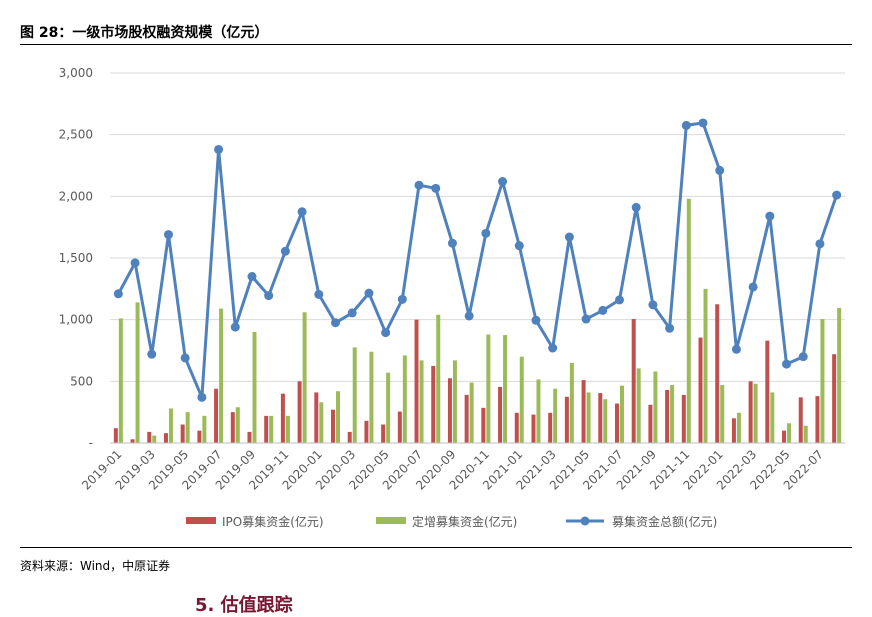 This screenshot has width=872, height=617. I want to click on legend-ipo-swatch, so click(201, 520).